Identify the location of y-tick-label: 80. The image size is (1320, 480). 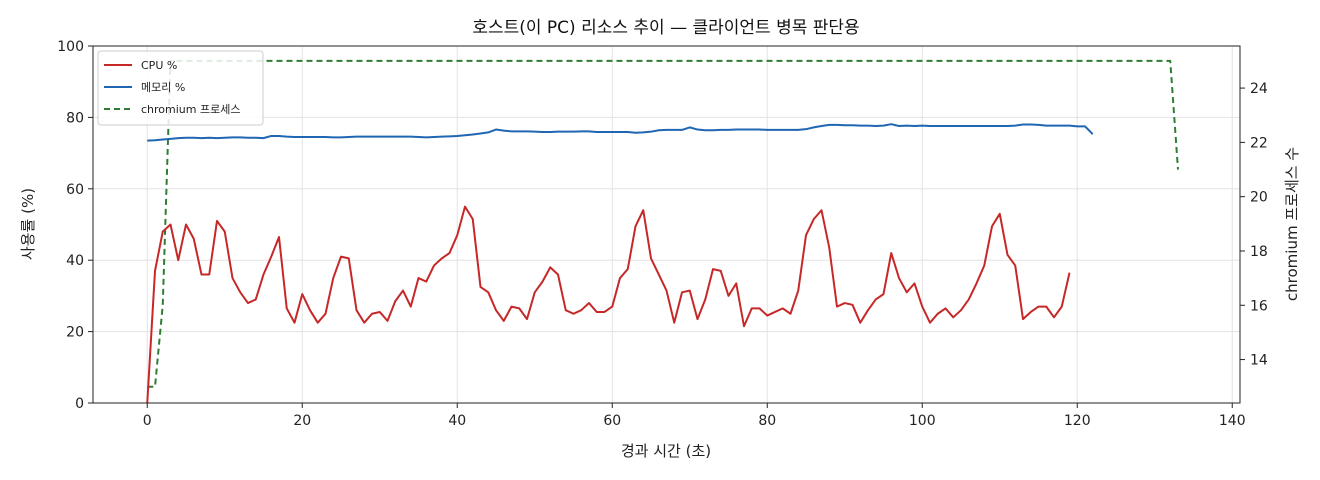
(75, 118).